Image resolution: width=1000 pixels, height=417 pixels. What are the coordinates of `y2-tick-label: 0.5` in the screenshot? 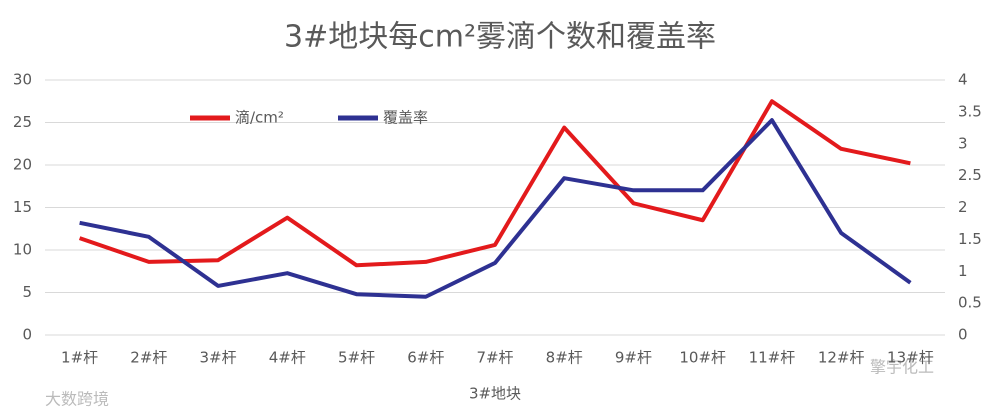 It's located at (970, 303).